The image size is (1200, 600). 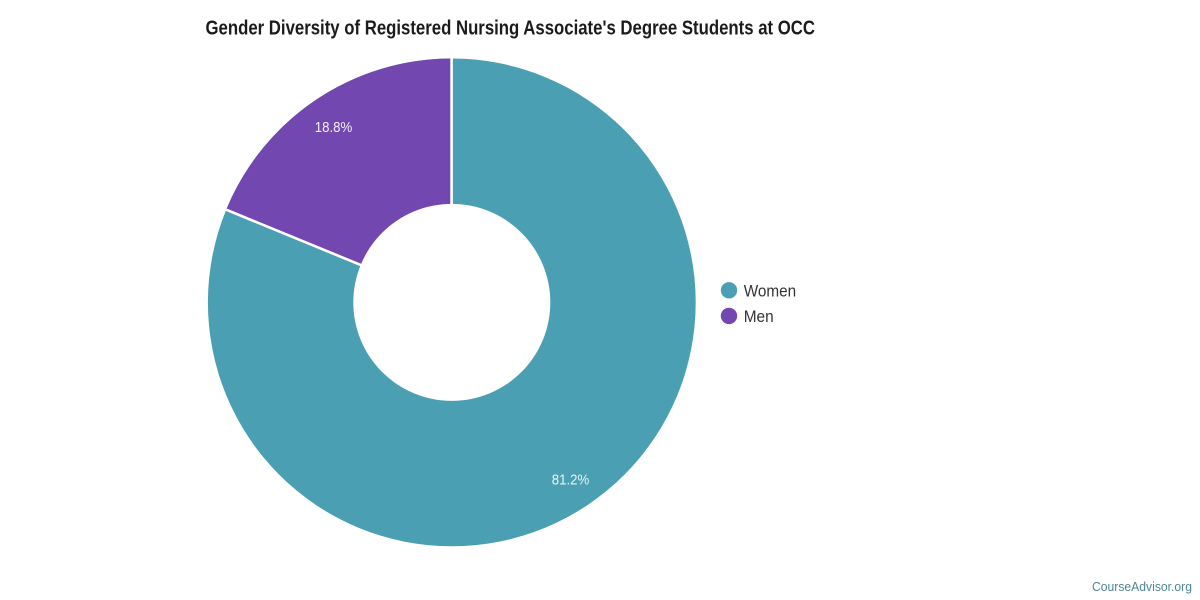 I want to click on svg-text: Women, so click(x=770, y=292).